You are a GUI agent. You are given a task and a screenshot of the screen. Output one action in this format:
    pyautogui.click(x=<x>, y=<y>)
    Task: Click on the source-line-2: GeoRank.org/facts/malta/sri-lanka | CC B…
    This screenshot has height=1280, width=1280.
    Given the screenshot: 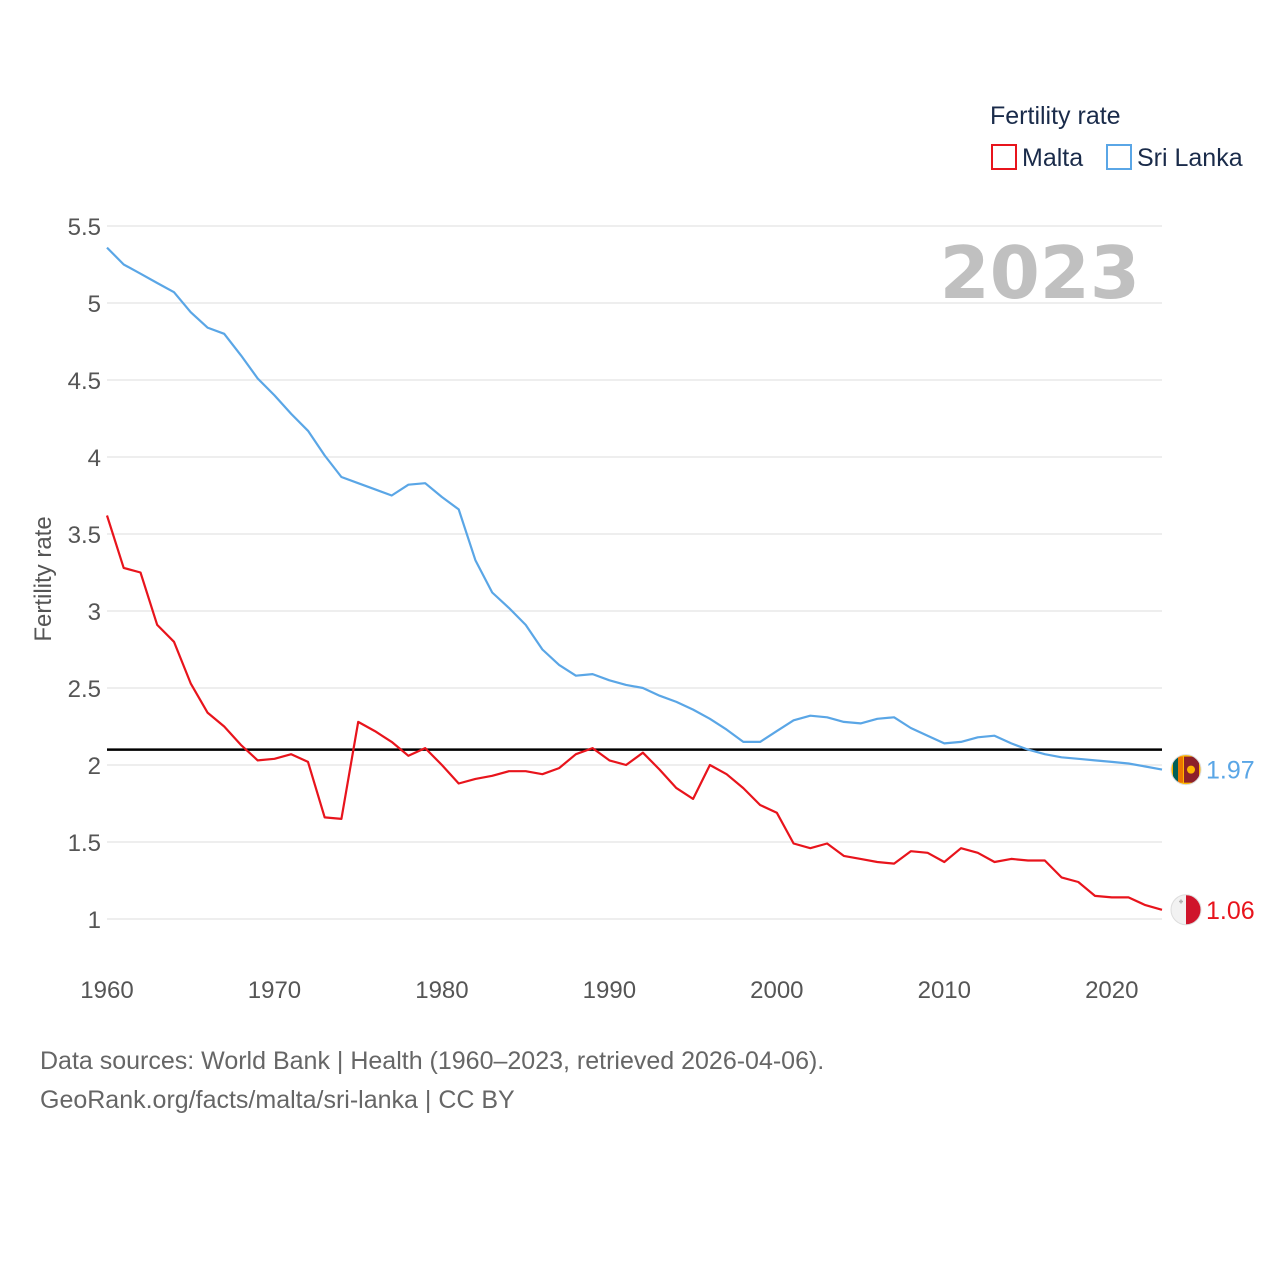 What is the action you would take?
    pyautogui.click(x=277, y=1100)
    